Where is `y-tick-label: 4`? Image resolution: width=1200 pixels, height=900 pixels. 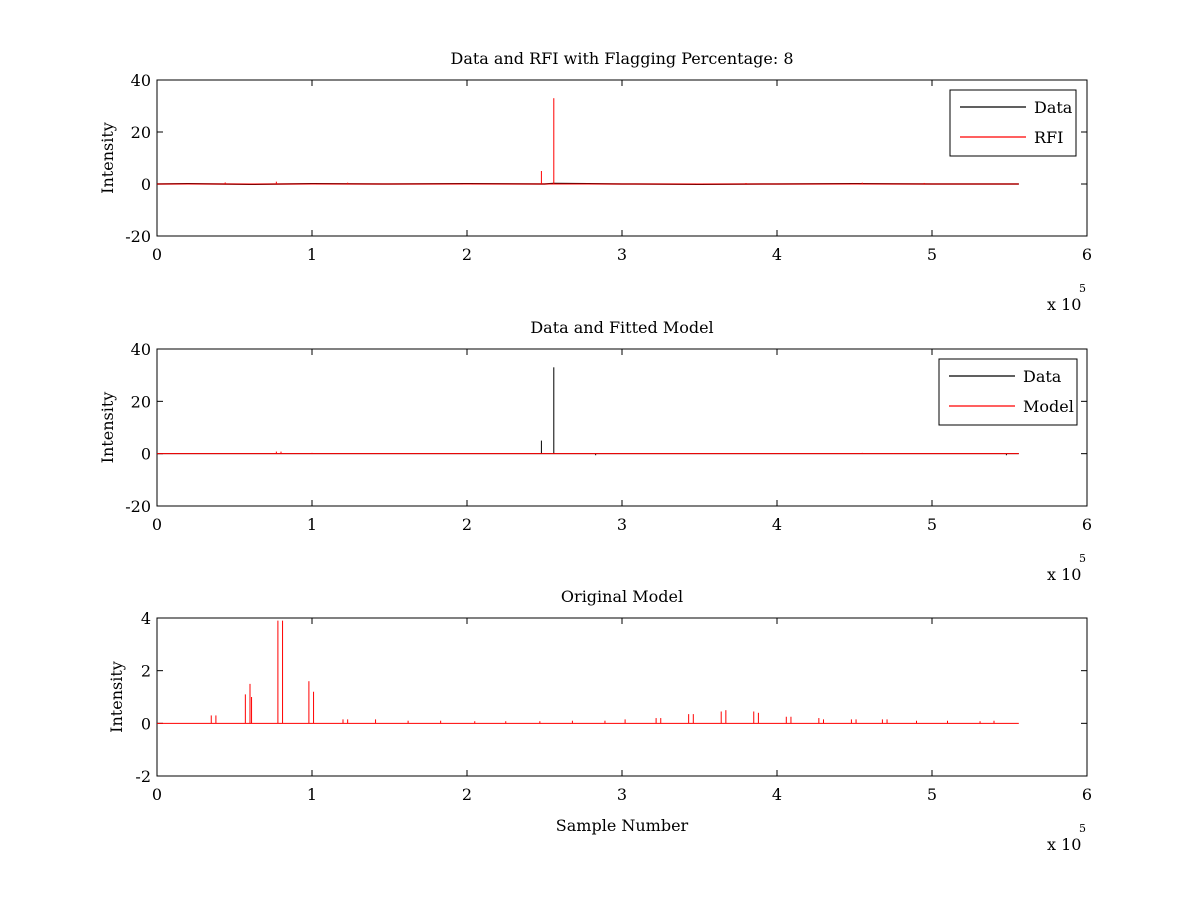
y-tick-label: 4 is located at coordinates (146, 618).